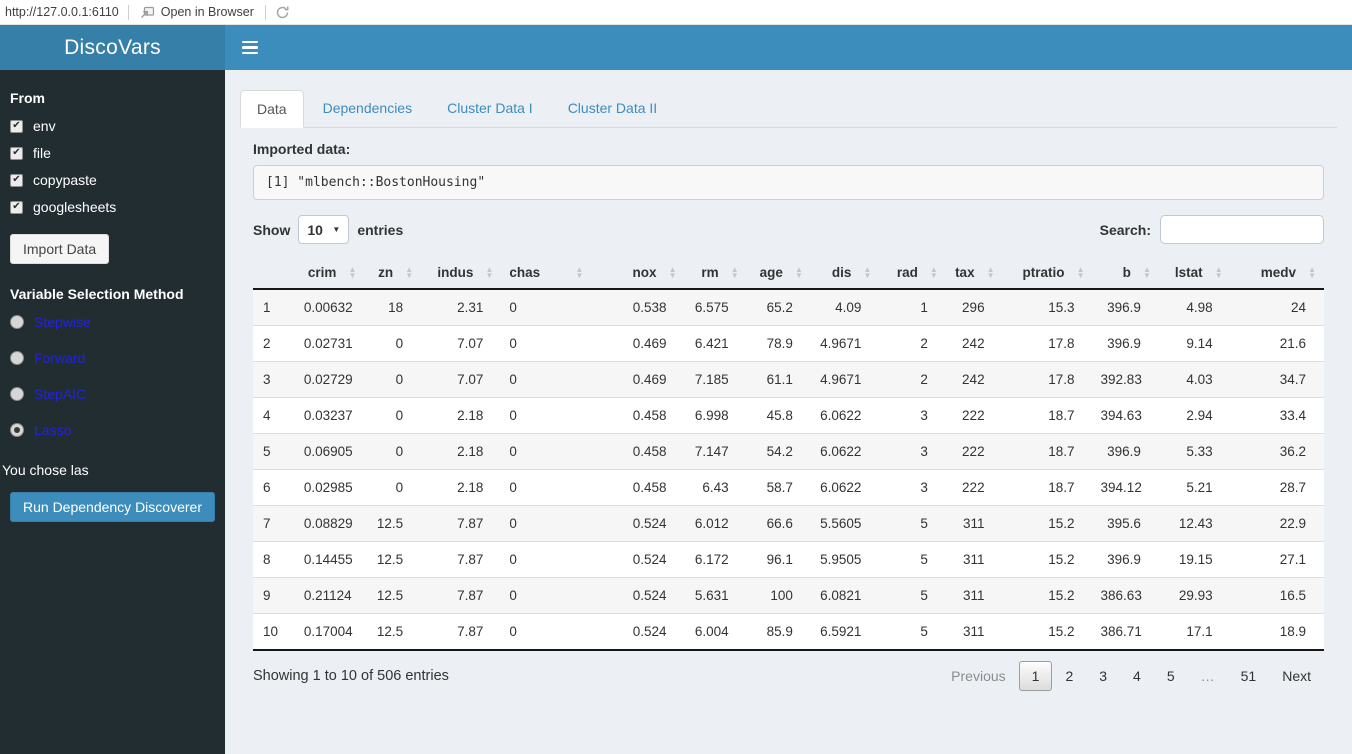 Image resolution: width=1352 pixels, height=754 pixels. What do you see at coordinates (778, 379) in the screenshot?
I see `data-cell: 61.1` at bounding box center [778, 379].